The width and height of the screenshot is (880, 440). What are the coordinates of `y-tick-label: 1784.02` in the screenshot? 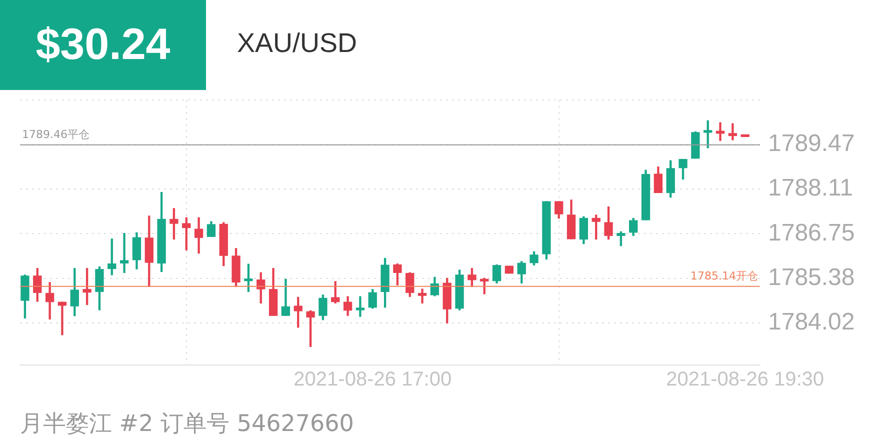 It's located at (811, 322).